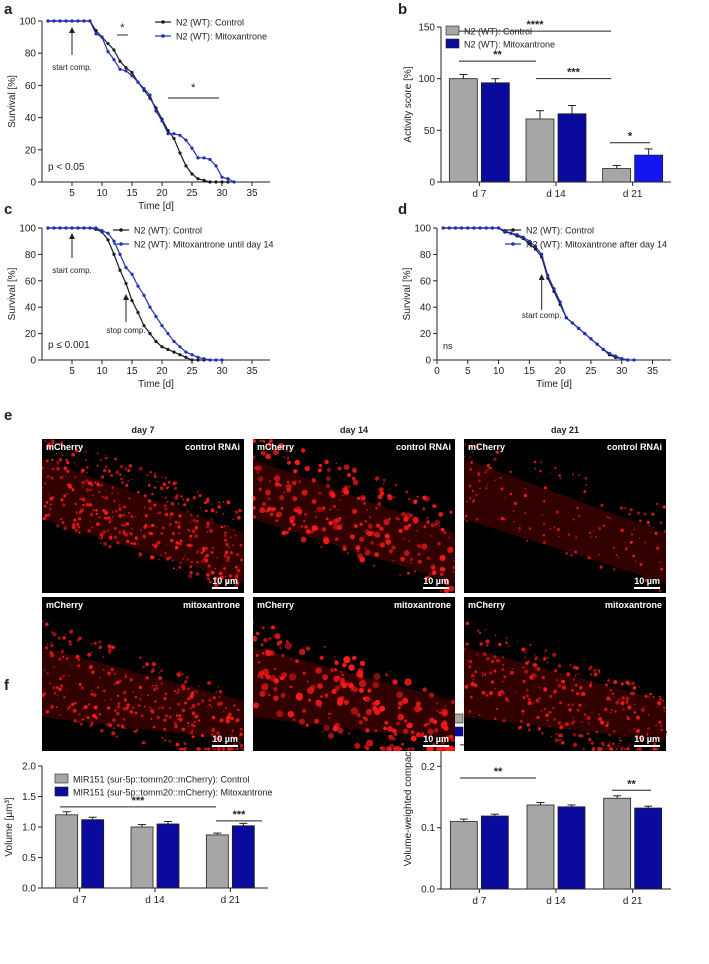 Image resolution: width=709 pixels, height=964 pixels. Describe the element at coordinates (560, 231) in the screenshot. I see `legend-label: N2 (WT): Control` at that location.